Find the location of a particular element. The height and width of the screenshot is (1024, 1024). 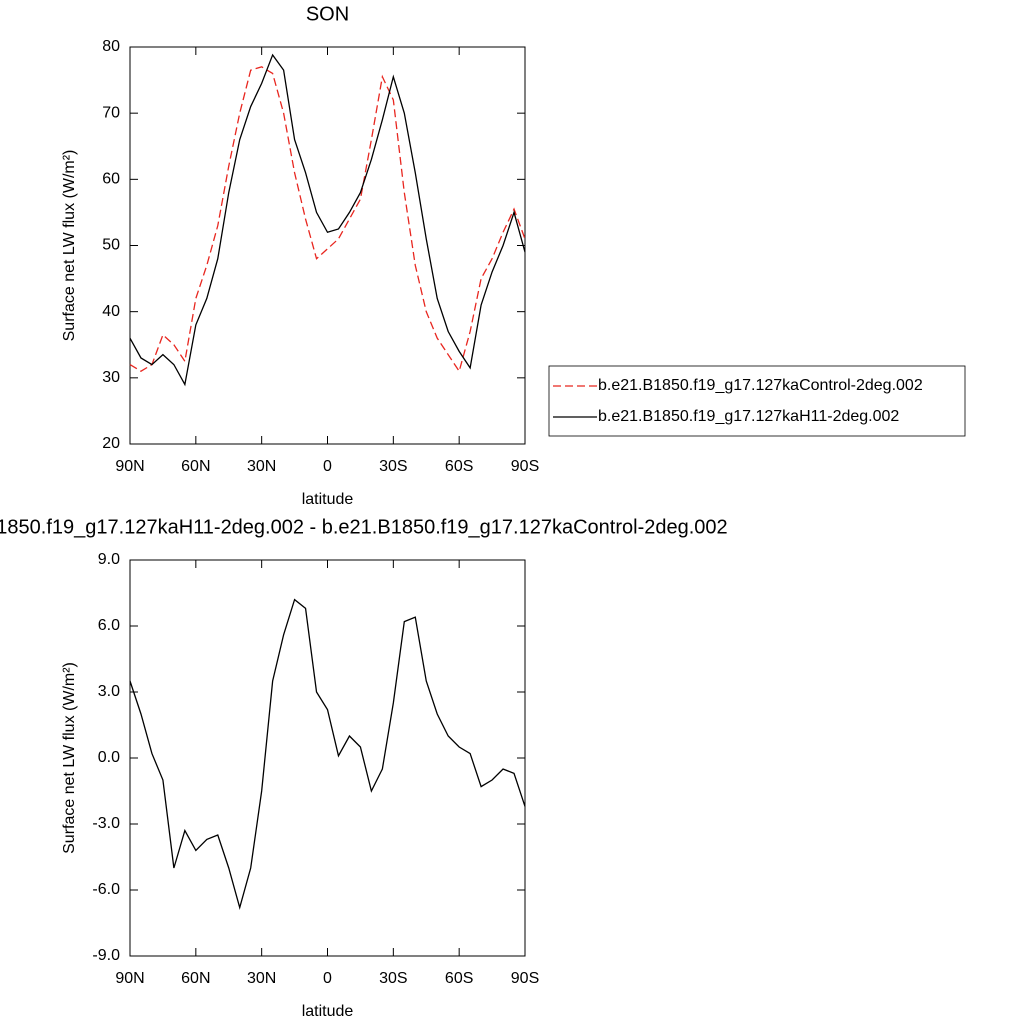

y-tick-label: 20 is located at coordinates (111, 443).